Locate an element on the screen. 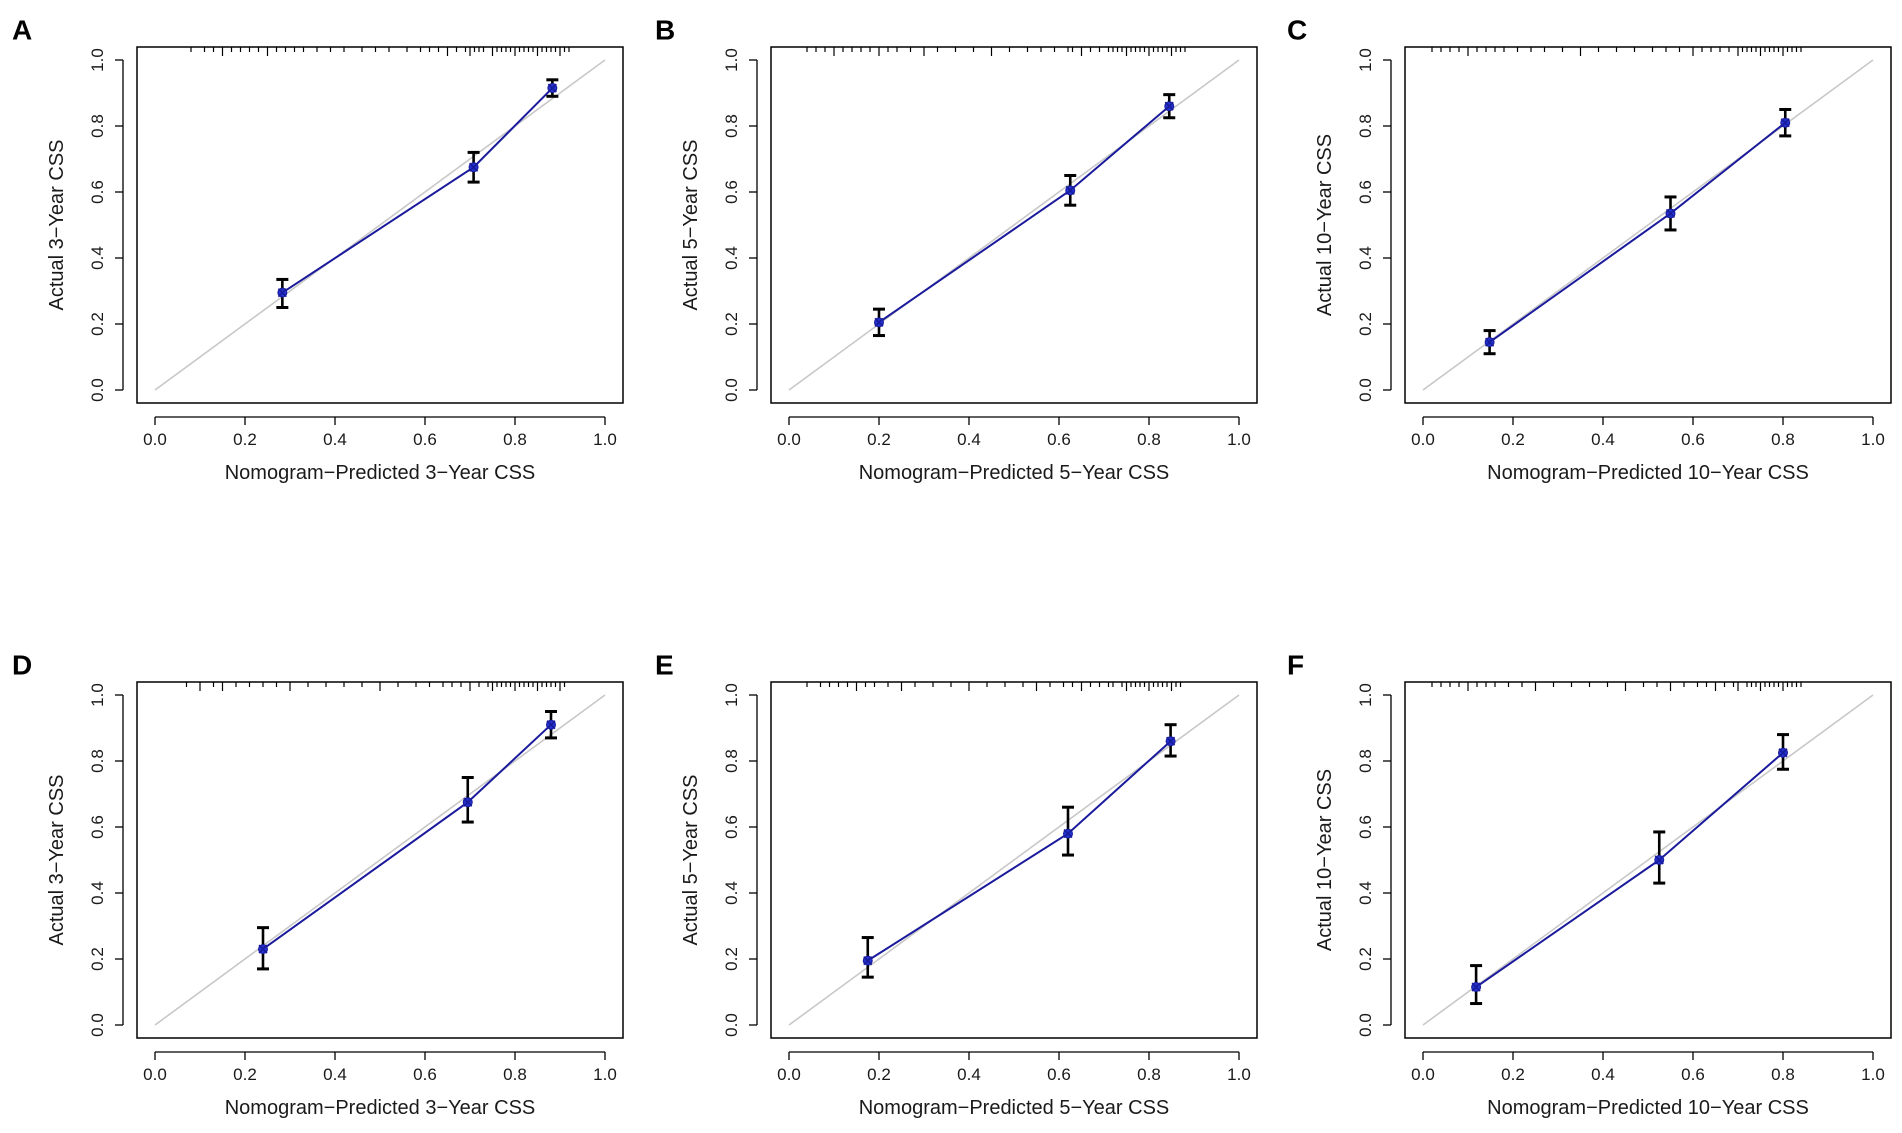  ideal-line-b is located at coordinates (1014, 225).